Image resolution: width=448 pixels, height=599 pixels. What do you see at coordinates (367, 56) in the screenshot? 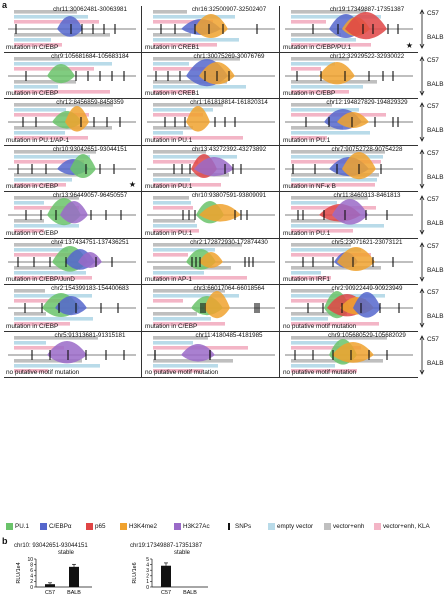
I see `locus-coordinate: chr12:32929522-32930022` at bounding box center [367, 56].